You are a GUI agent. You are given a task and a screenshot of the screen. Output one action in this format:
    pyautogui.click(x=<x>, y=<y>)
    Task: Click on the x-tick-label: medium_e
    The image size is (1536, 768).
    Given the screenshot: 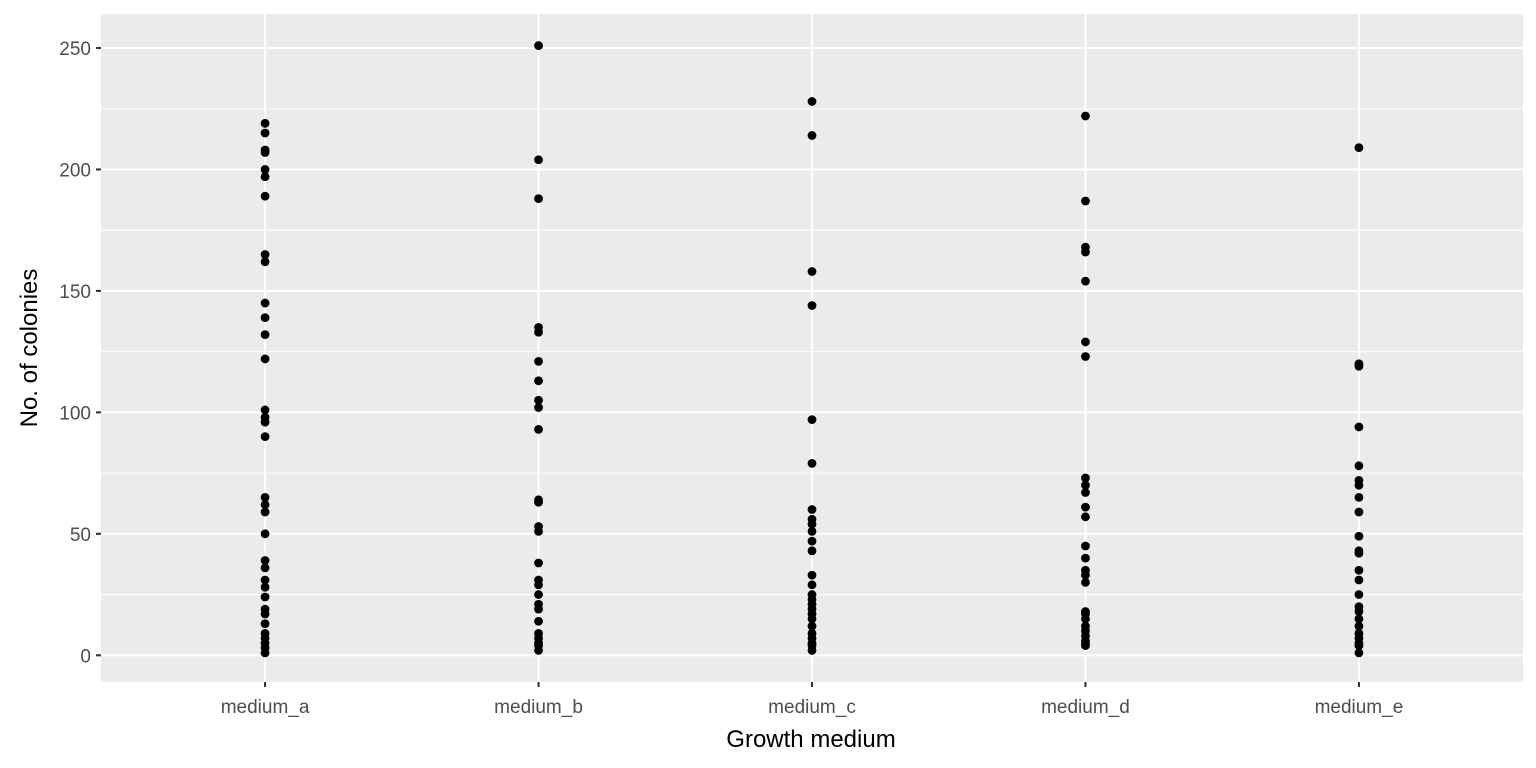 What is the action you would take?
    pyautogui.click(x=1359, y=707)
    